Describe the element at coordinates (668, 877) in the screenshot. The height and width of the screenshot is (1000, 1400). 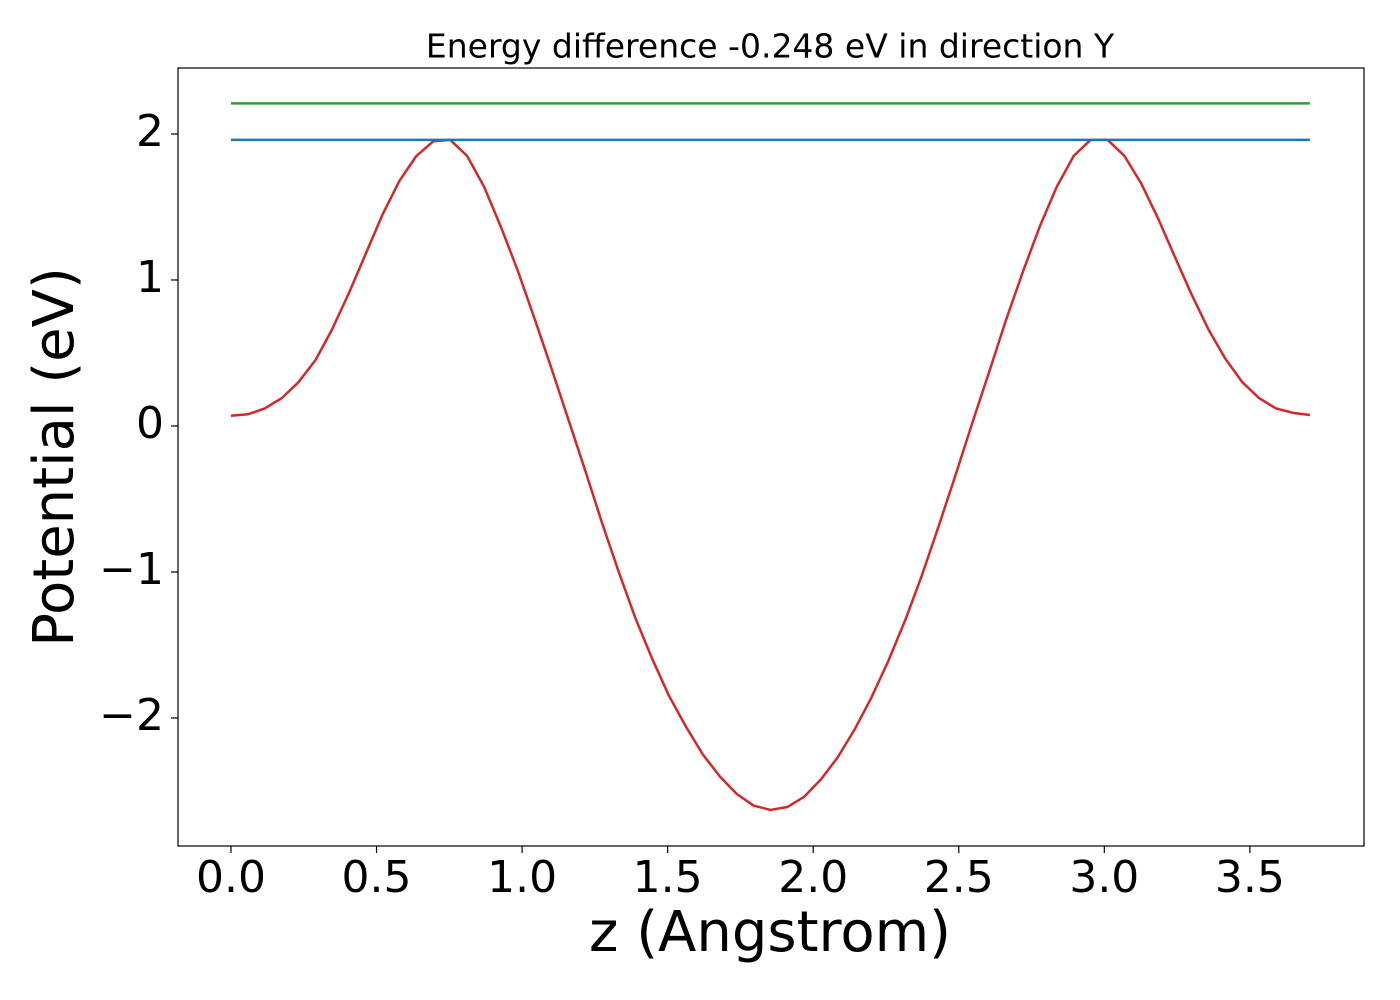
I see `x-tick-label: 1.5` at that location.